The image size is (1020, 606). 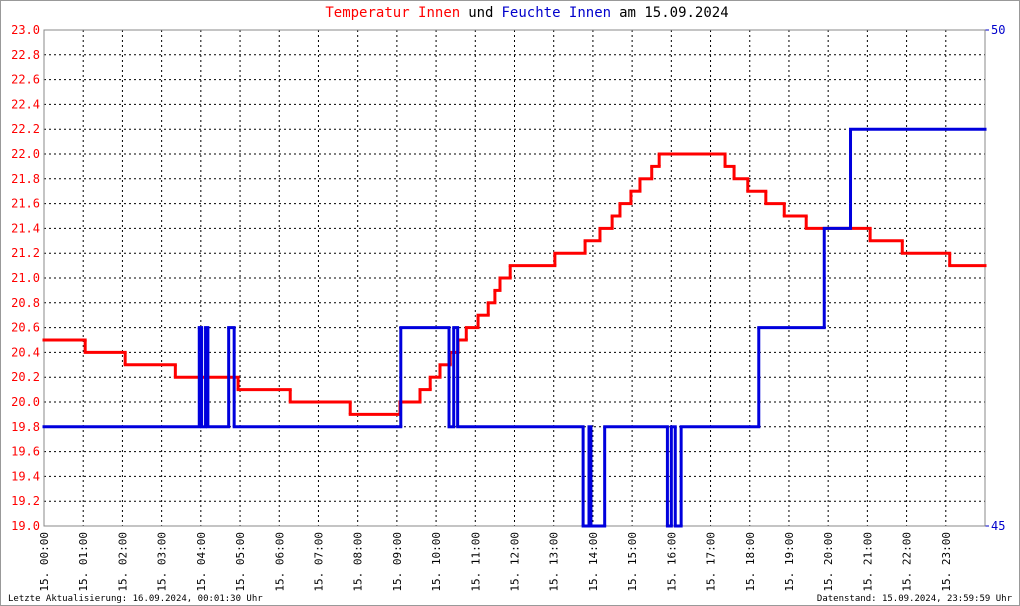 What do you see at coordinates (475, 562) in the screenshot?
I see `x-tick-label: 15. 11:00` at bounding box center [475, 562].